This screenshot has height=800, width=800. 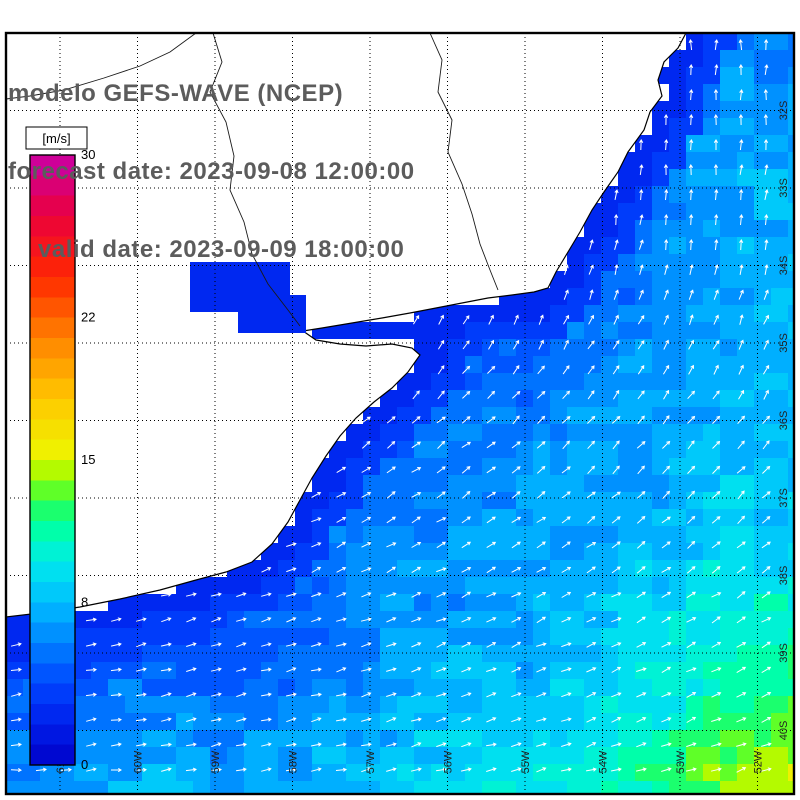 What do you see at coordinates (60, 449) in the screenshot?
I see `colorbar: 30 22 15 8 0 [m/s]` at bounding box center [60, 449].